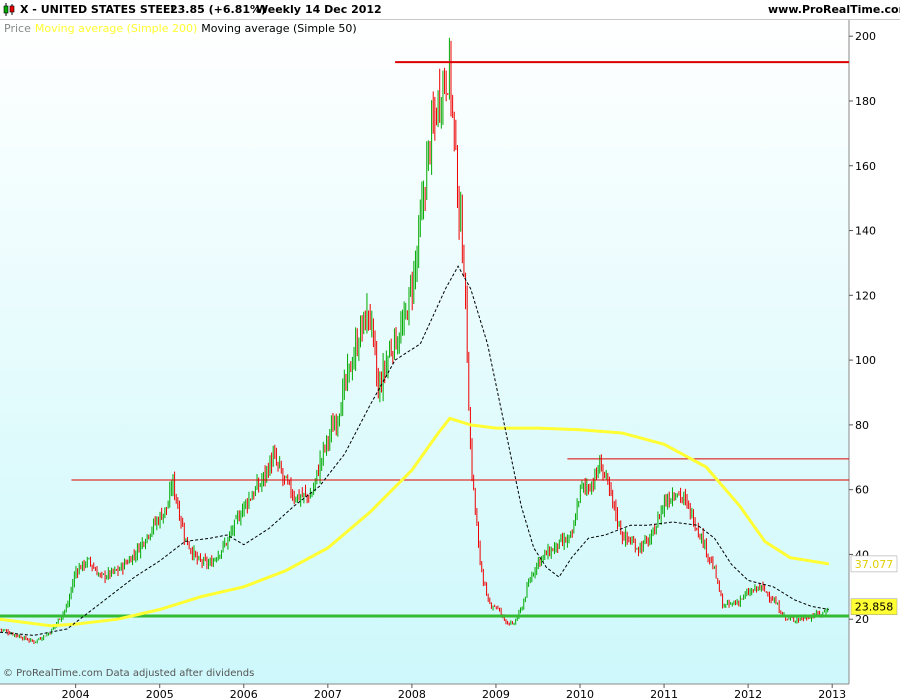  I want to click on x-tick-label: 2009, so click(496, 694).